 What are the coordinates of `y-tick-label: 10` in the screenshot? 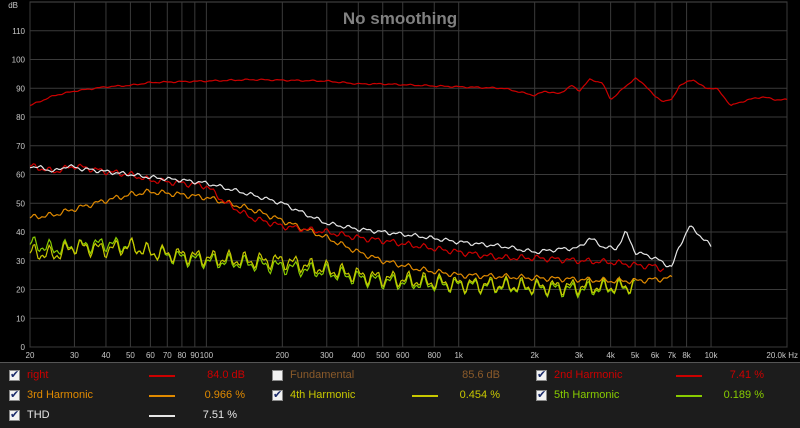 It's located at (20, 318).